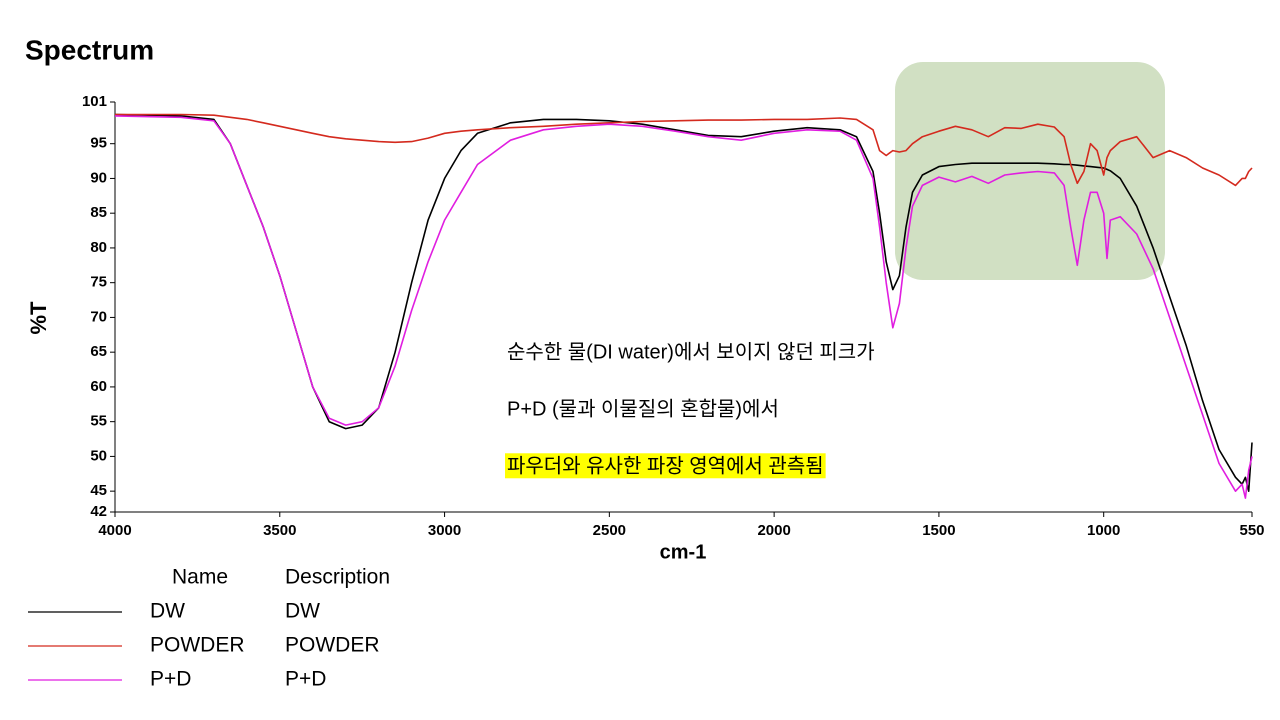 This screenshot has height=720, width=1280. What do you see at coordinates (89, 49) in the screenshot?
I see `chart-title: Spectrum` at bounding box center [89, 49].